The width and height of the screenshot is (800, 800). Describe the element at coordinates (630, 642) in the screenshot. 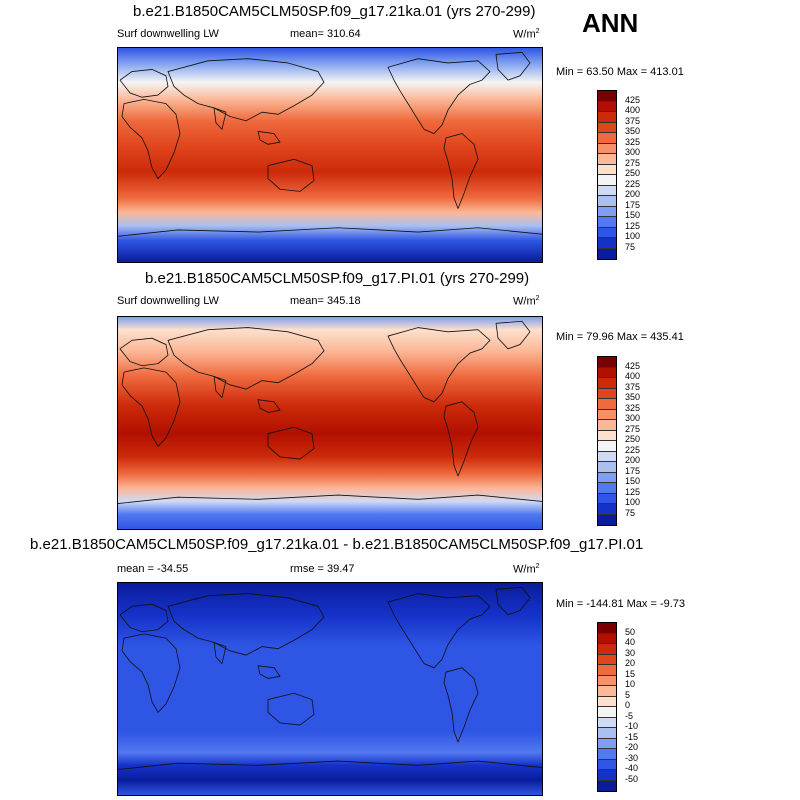

I see `colorbar-tick-label: 40` at that location.